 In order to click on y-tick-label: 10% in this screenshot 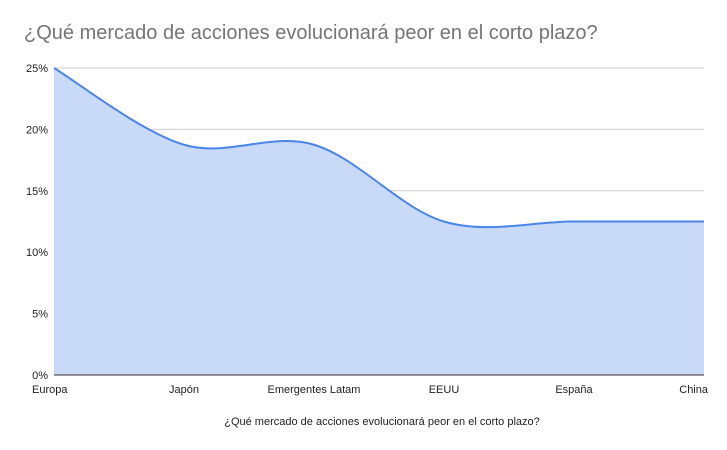, I will do `click(37, 253)`.